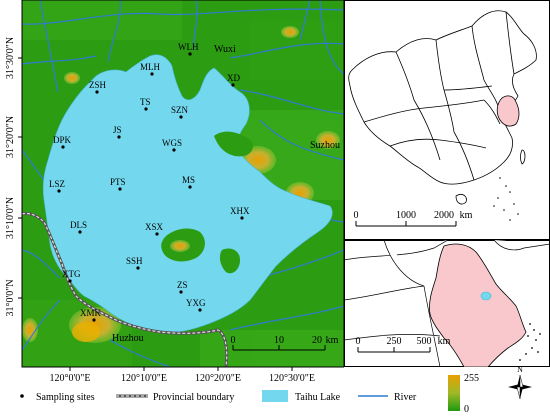 This screenshot has width=550, height=417. I want to click on lon-tick-label-120-10: 120°10'0"E, so click(144, 378).